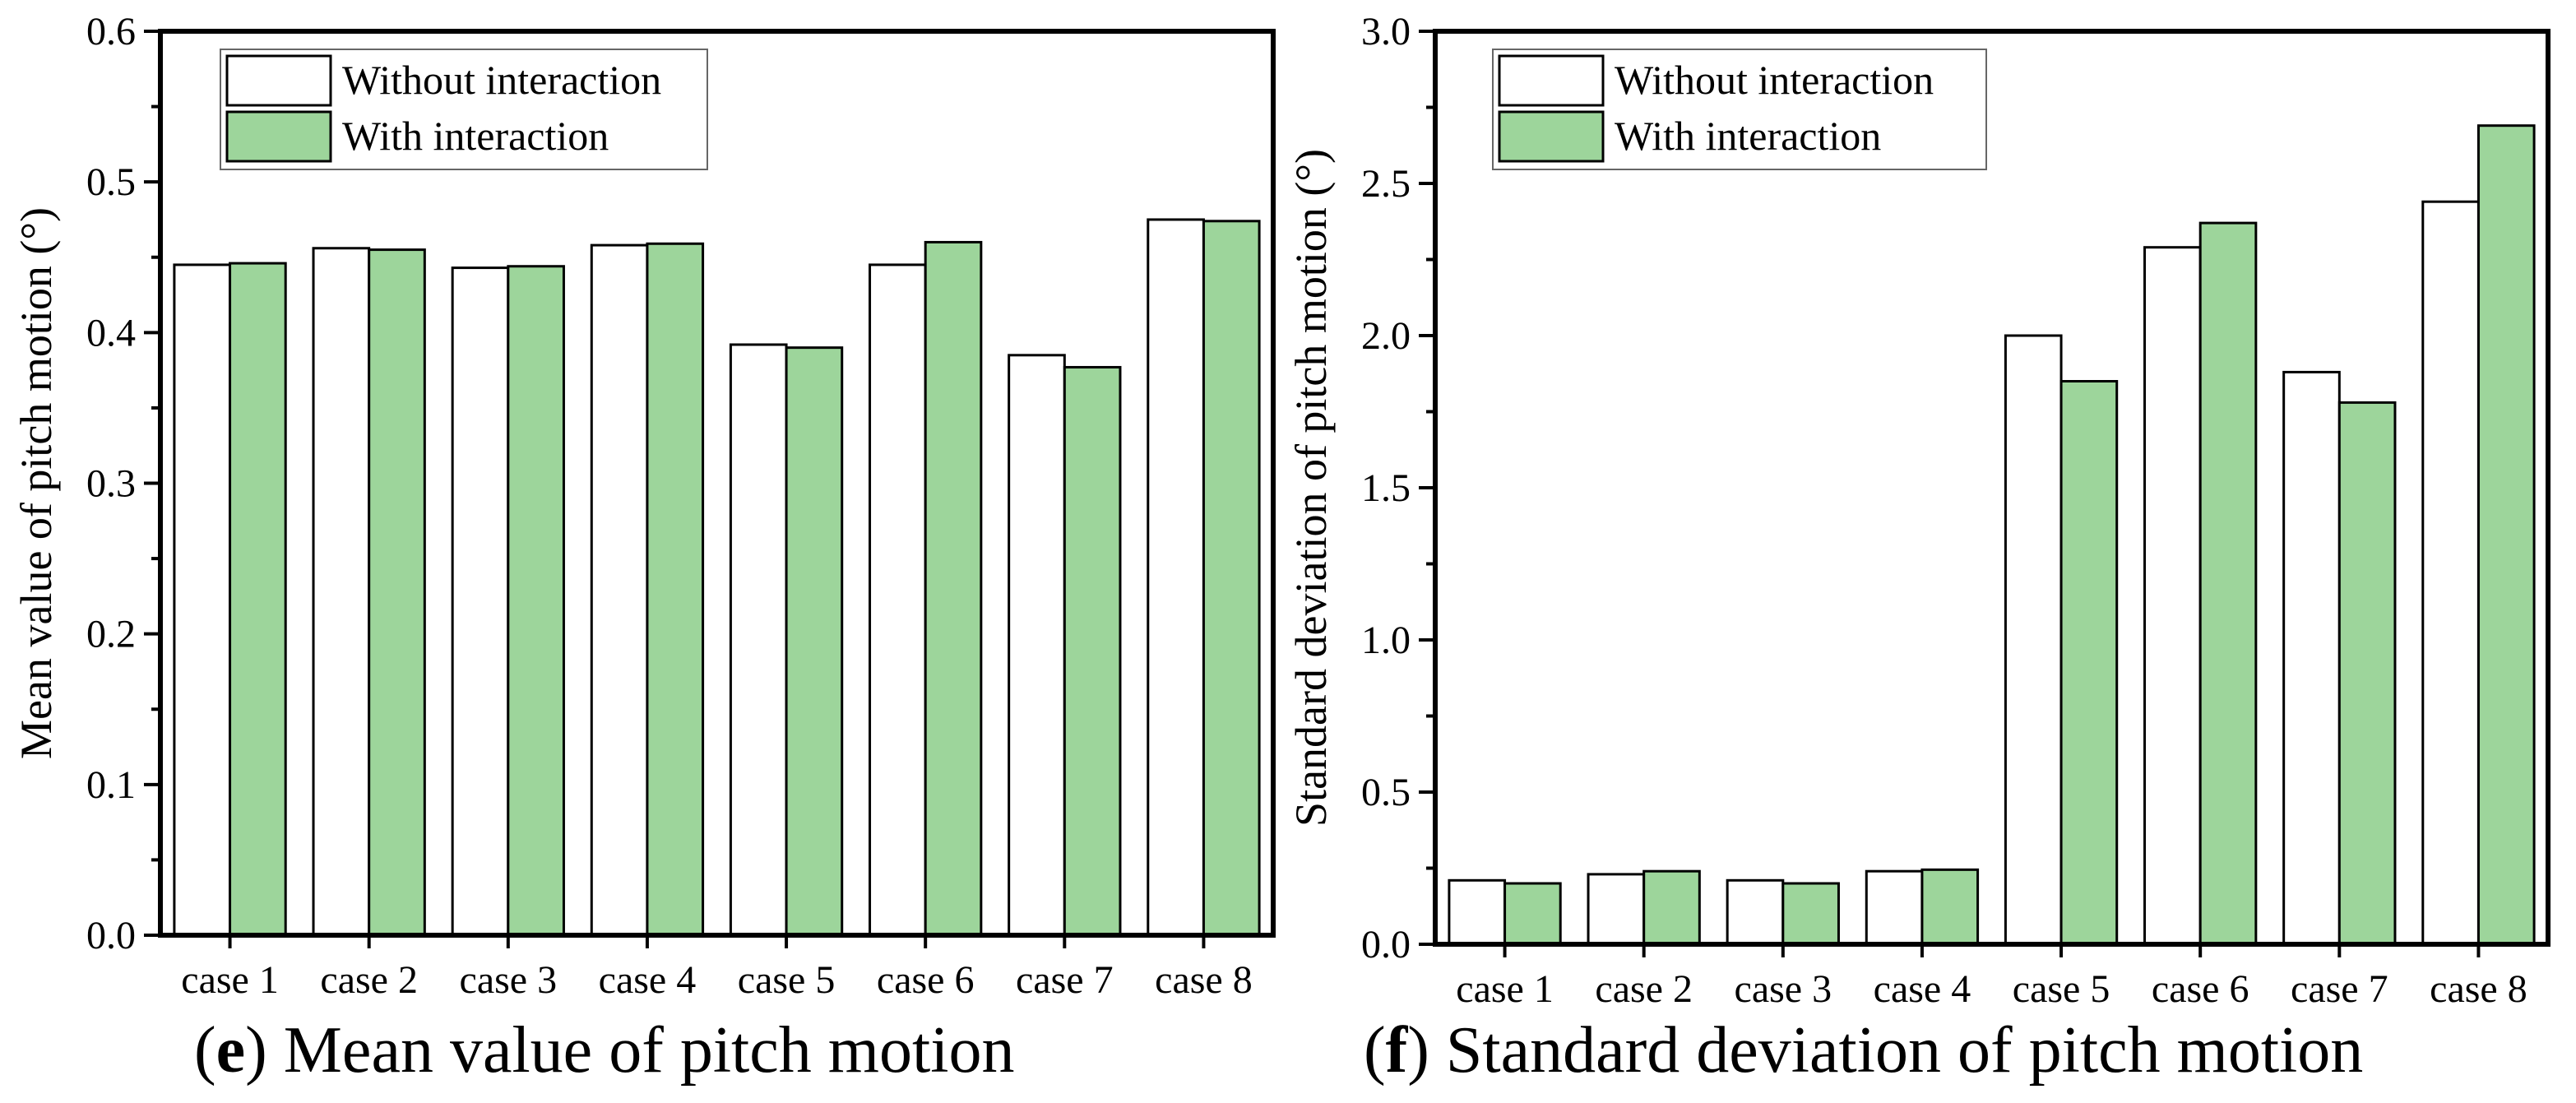 Image resolution: width=2576 pixels, height=1103 pixels. Describe the element at coordinates (1905, 1050) in the screenshot. I see `caption-title-f: Standard deviation of pitch motion` at that location.